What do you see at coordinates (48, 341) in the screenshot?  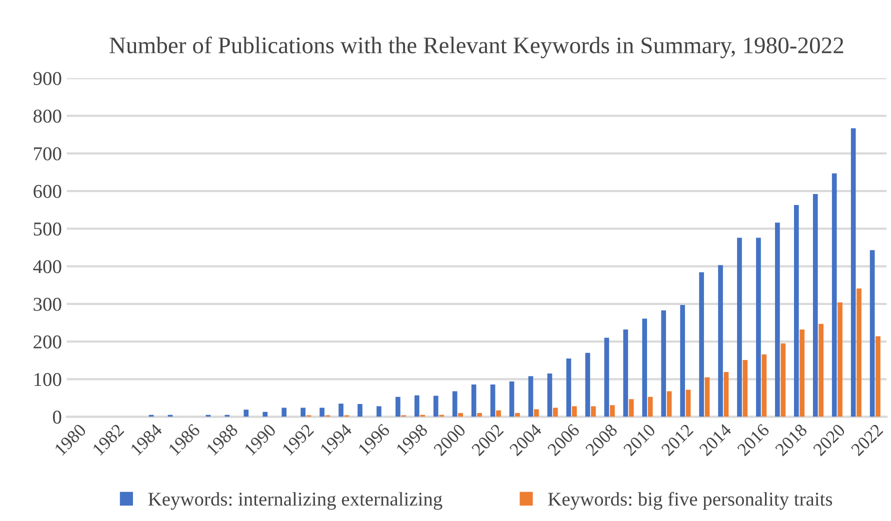 I see `y-tick-label: 200` at bounding box center [48, 341].